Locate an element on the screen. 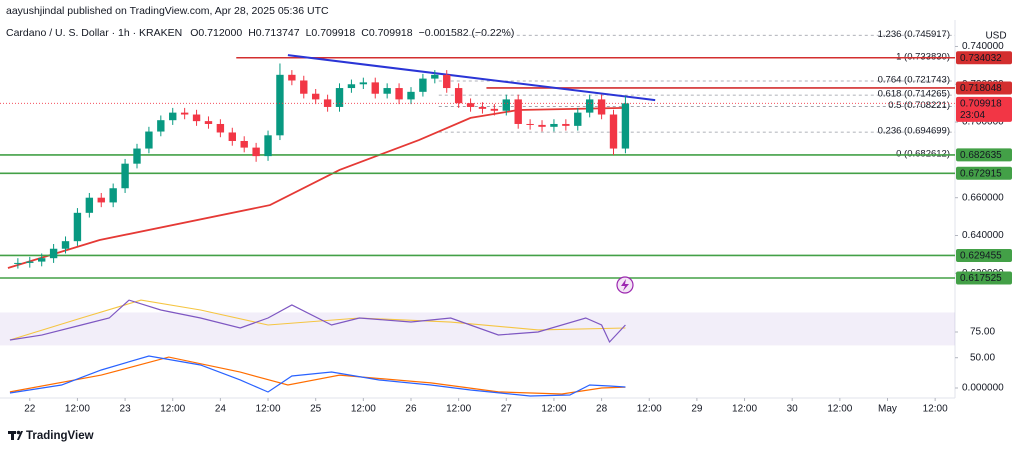 The width and height of the screenshot is (1024, 449). x-tick-label: 22 is located at coordinates (30, 409).